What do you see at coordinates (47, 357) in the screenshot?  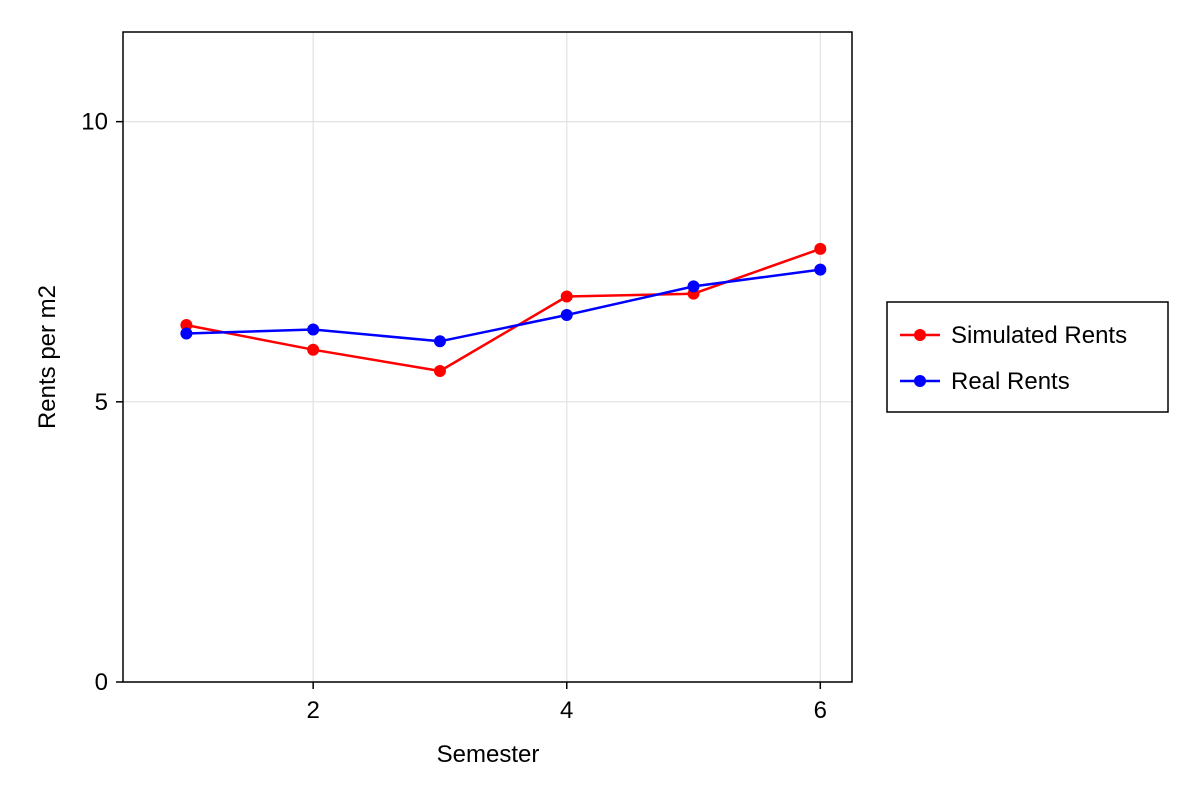 I see `y-axis-title: Rents per m2` at bounding box center [47, 357].